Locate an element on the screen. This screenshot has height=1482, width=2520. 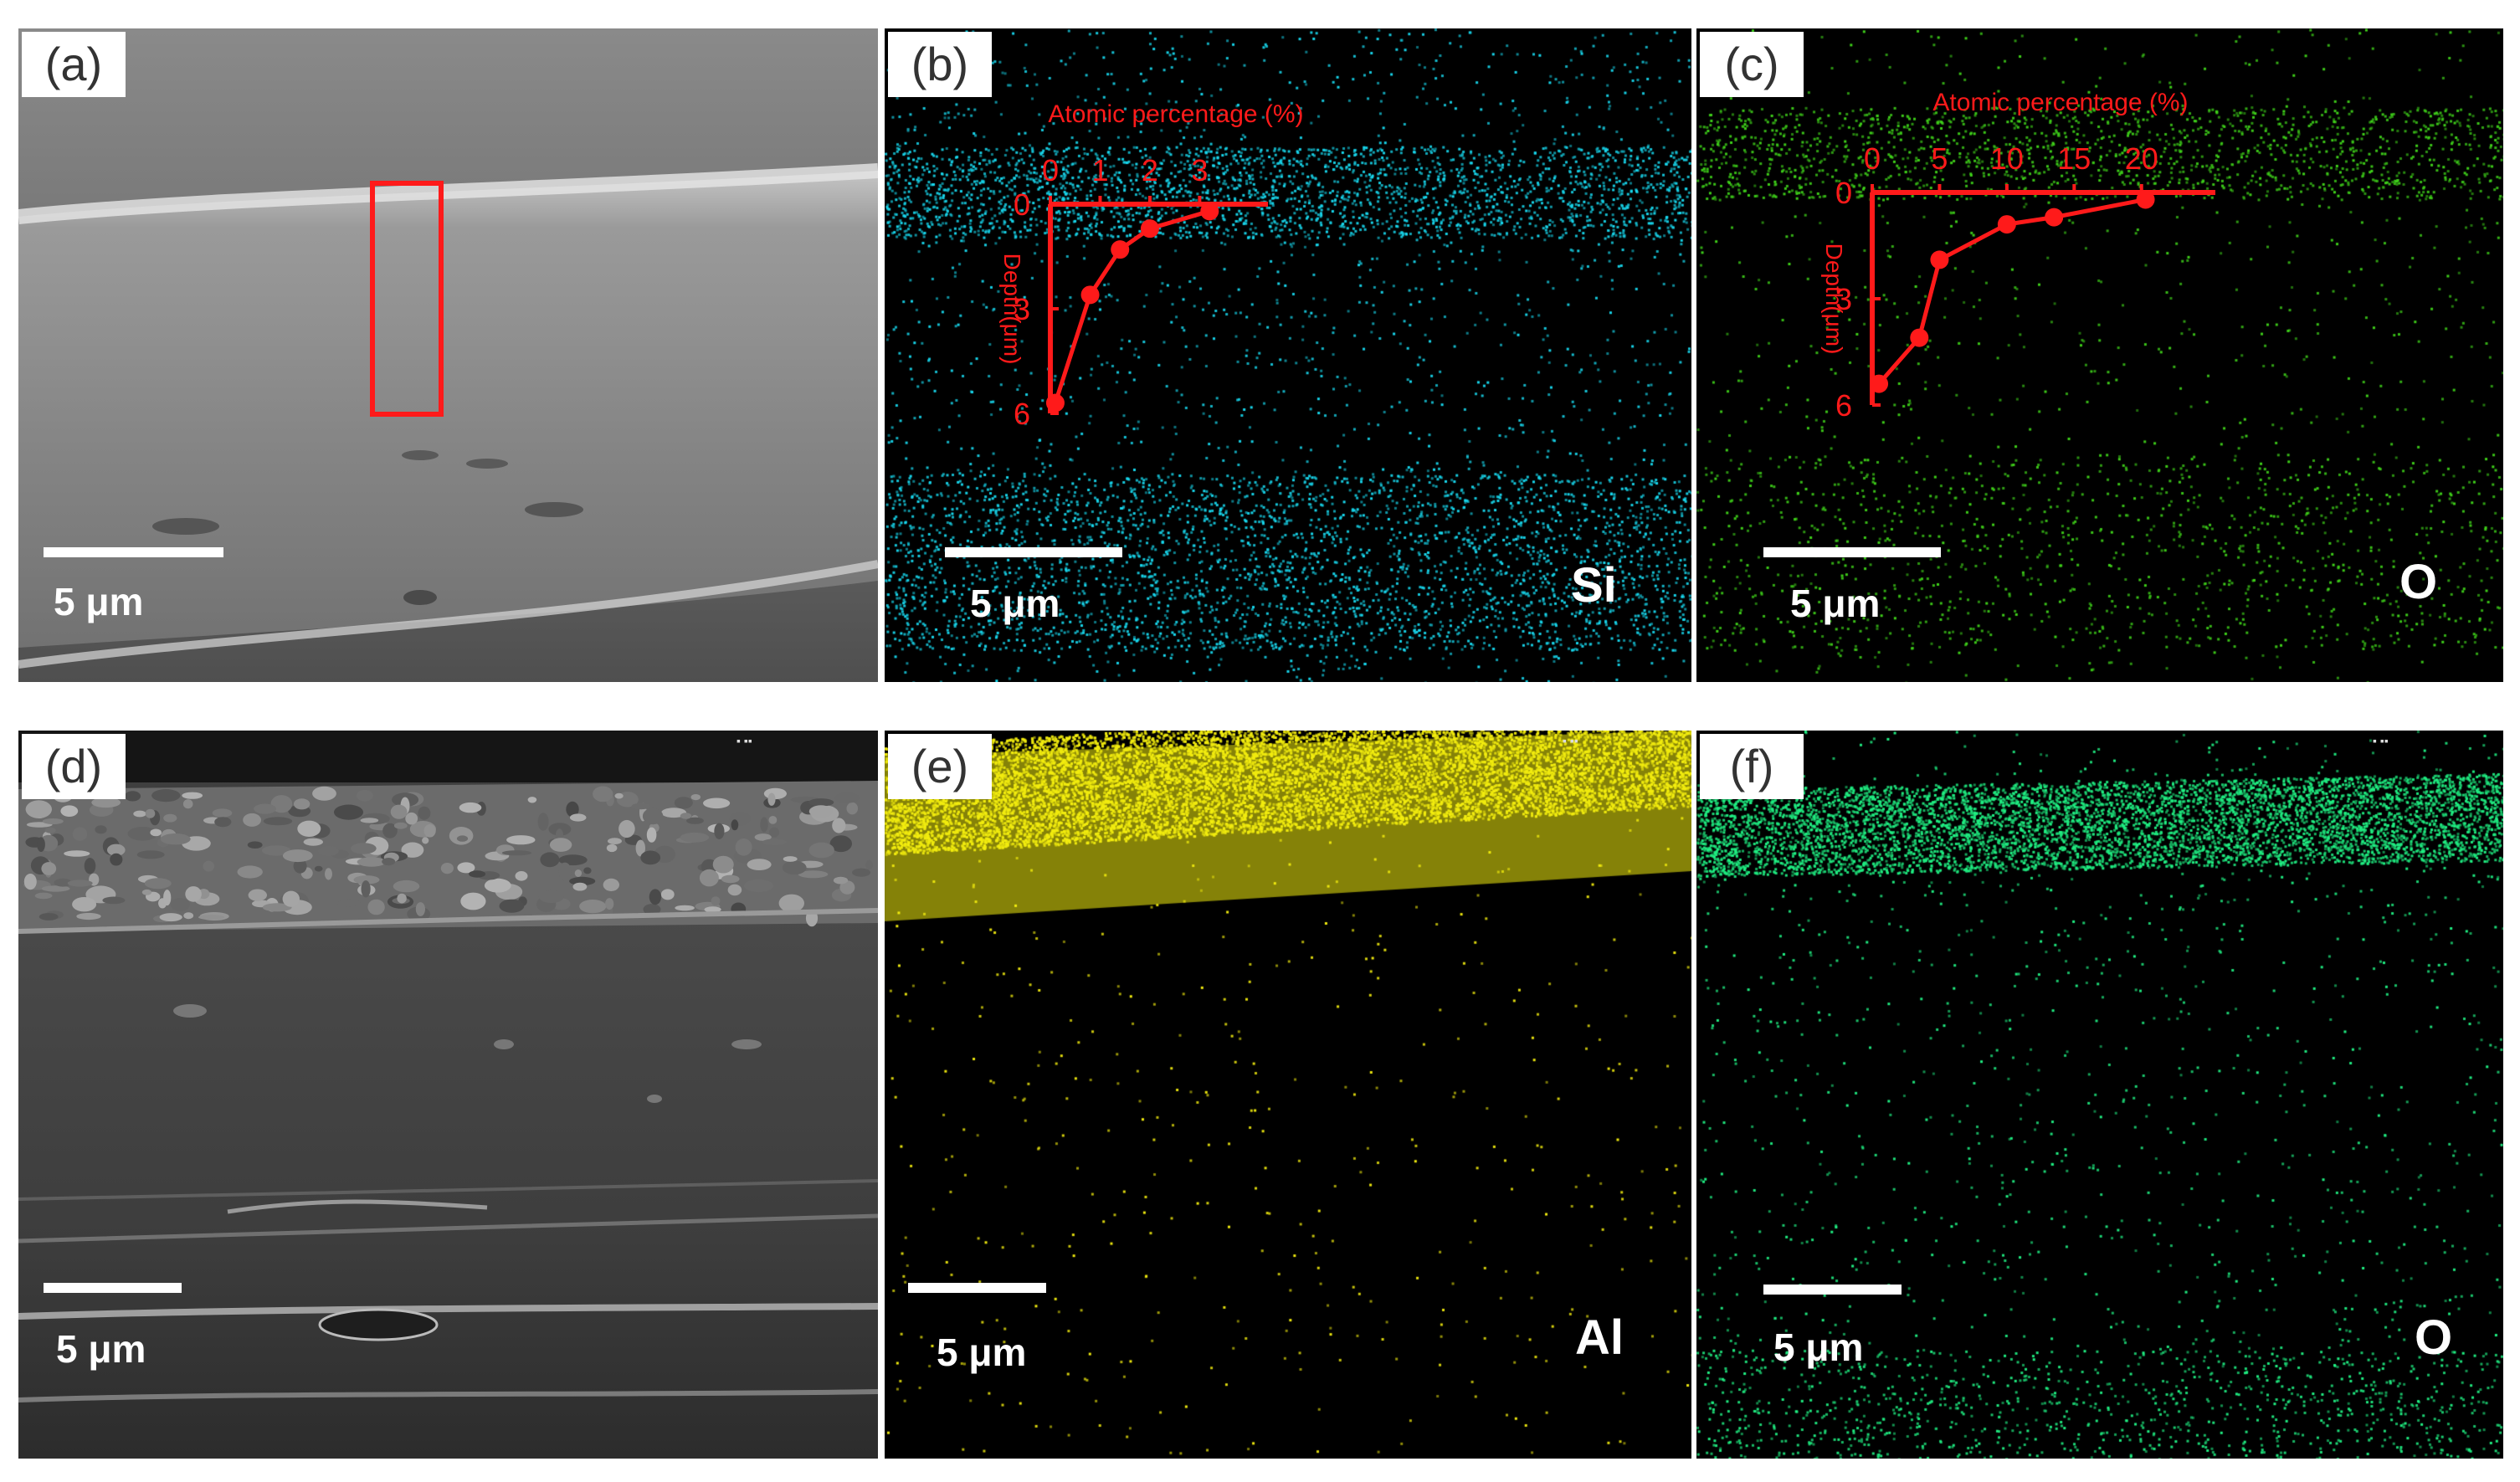
x-tick-label: 15 is located at coordinates (2074, 158).